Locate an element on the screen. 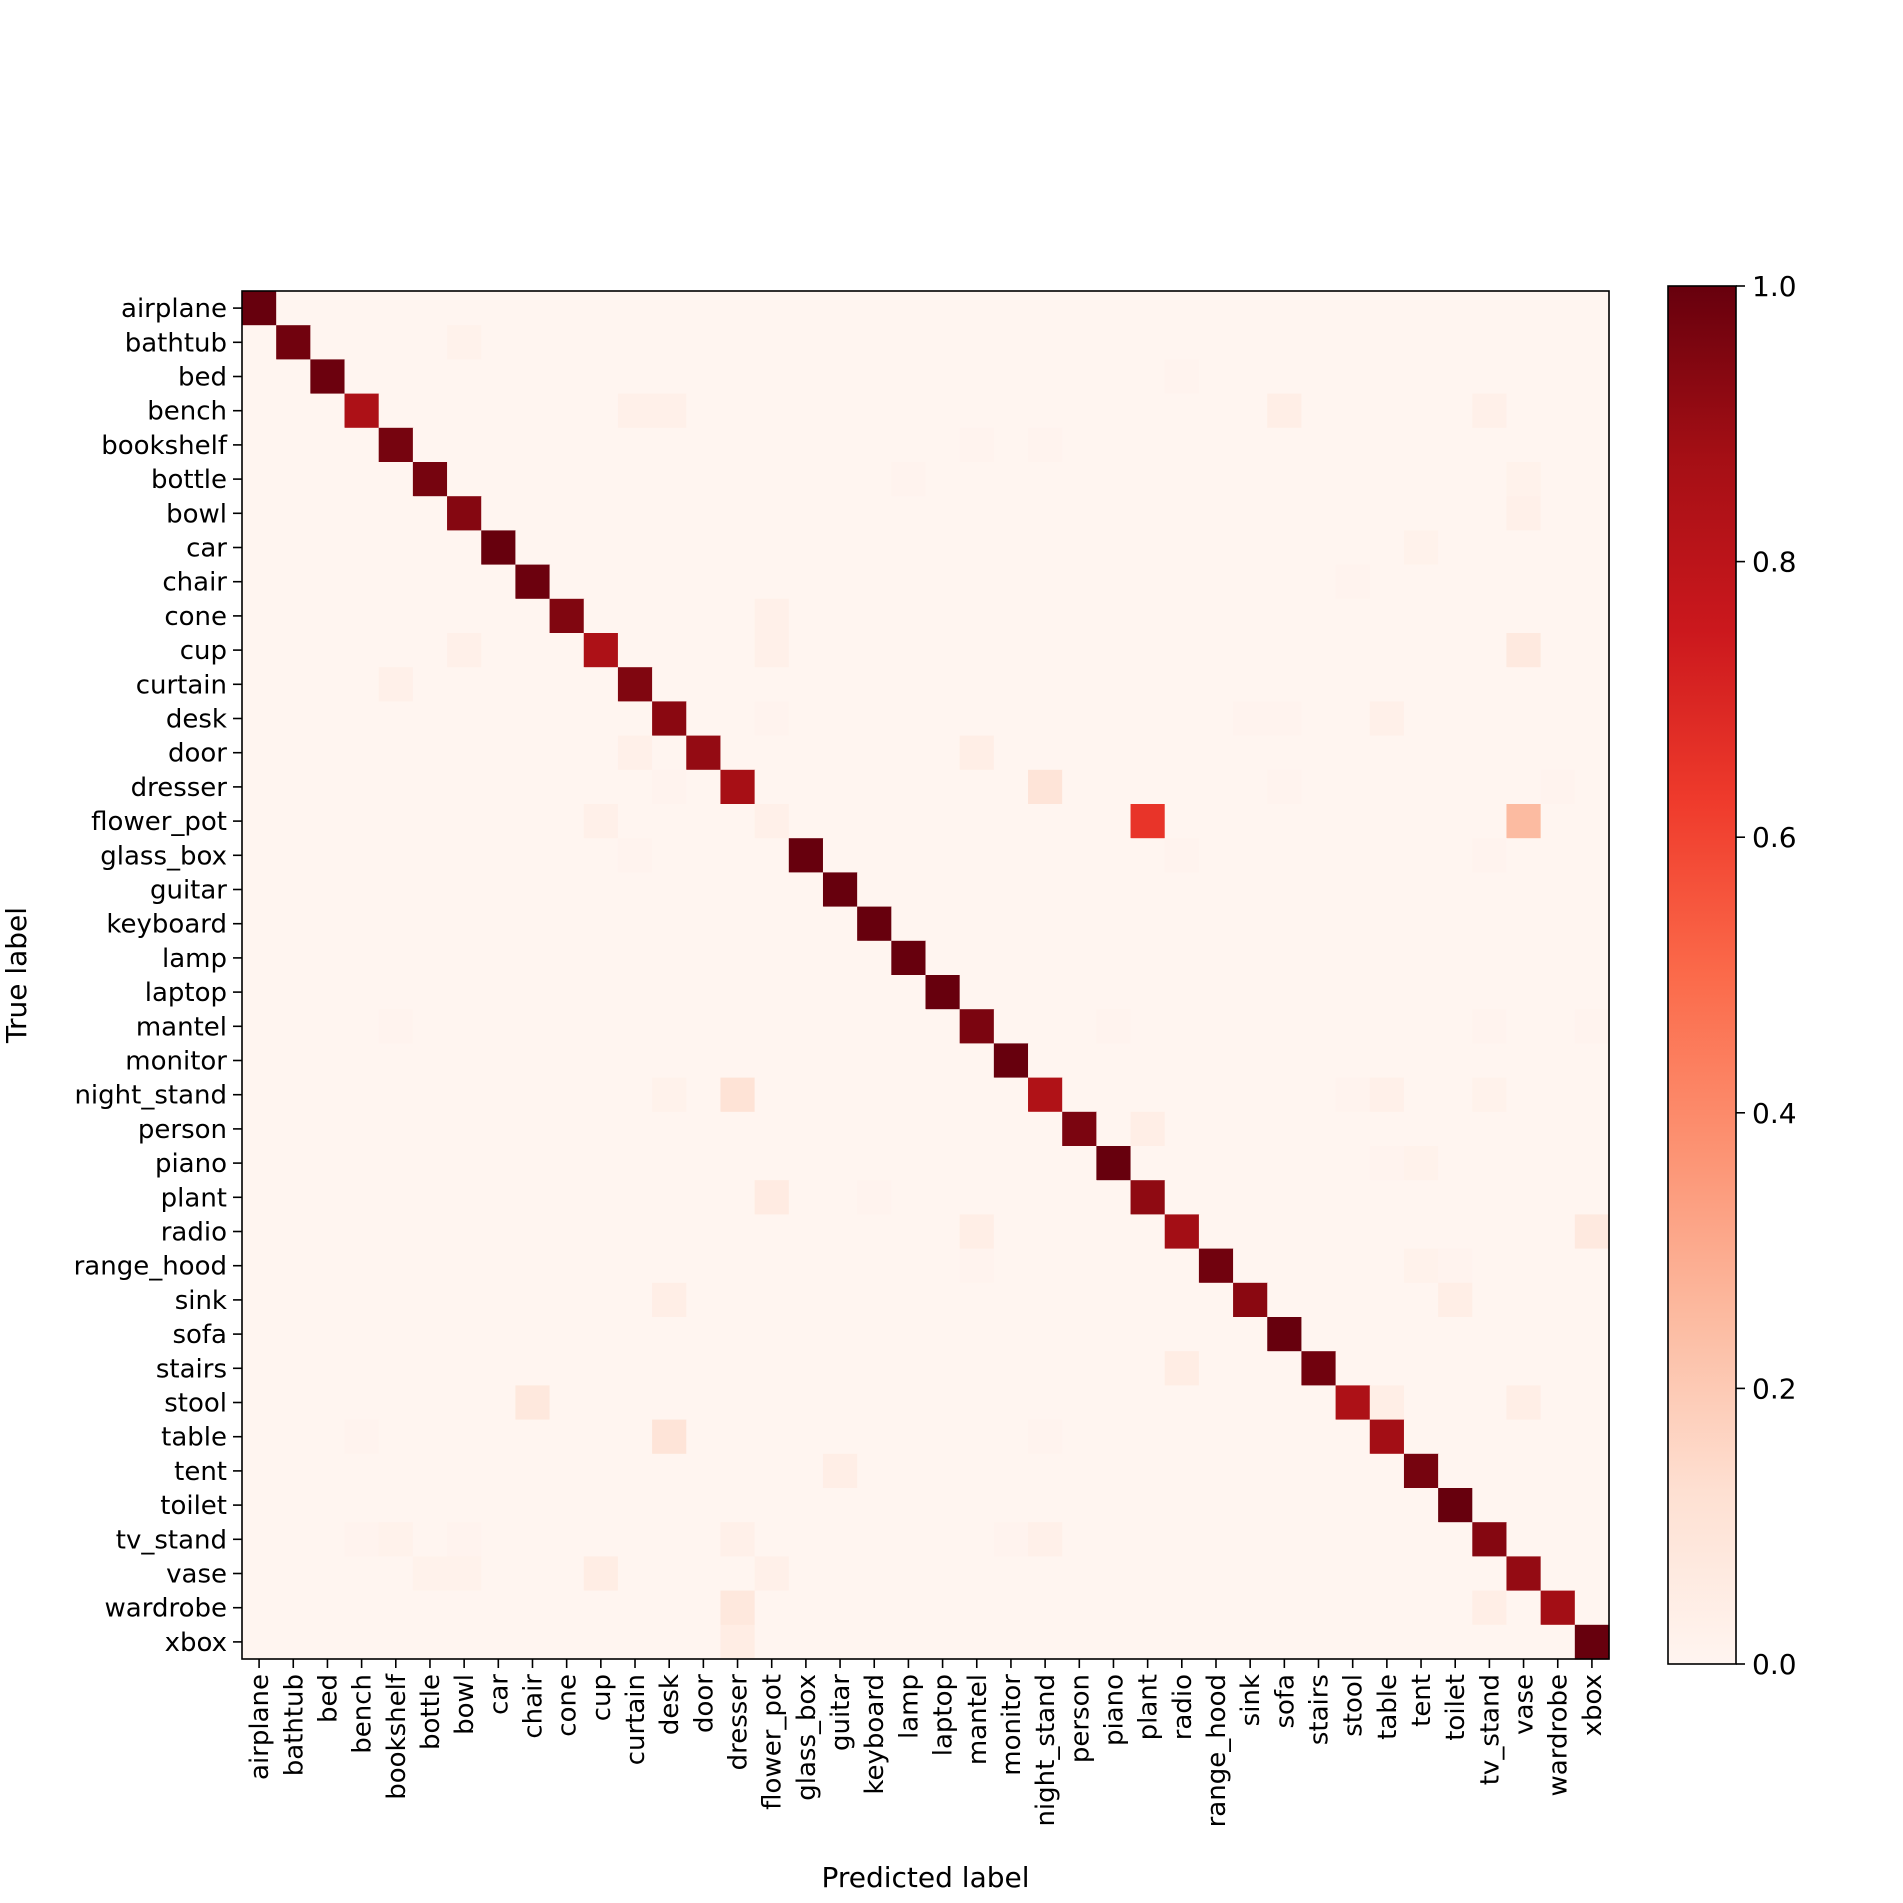  heatmap-cell-glass_box-toilet is located at coordinates (1455, 855).